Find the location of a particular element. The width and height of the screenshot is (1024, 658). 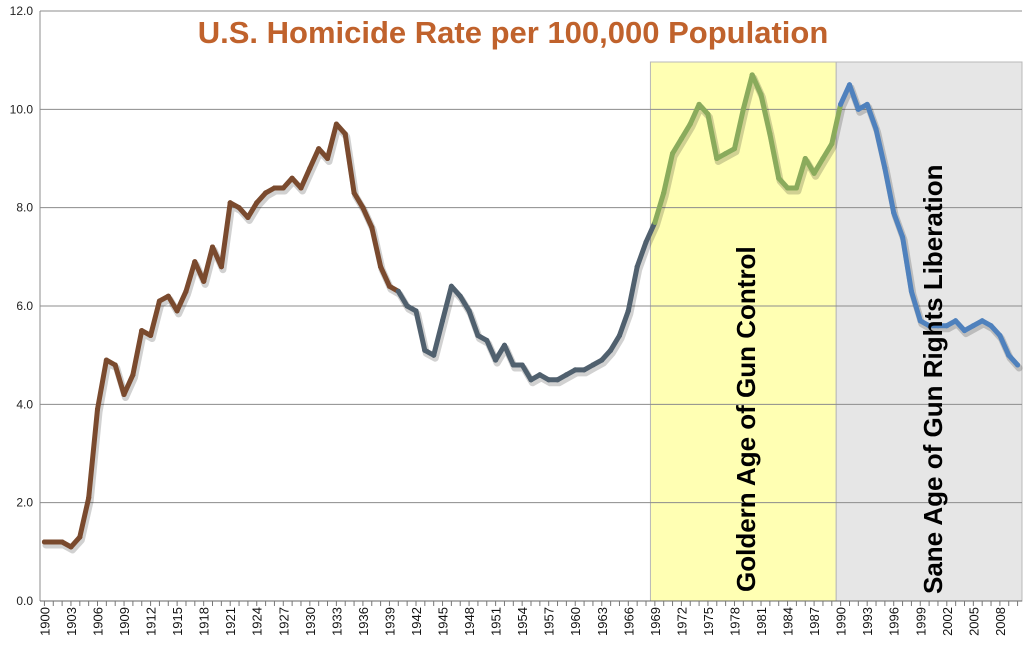

x-tick-label: 1972 is located at coordinates (681, 621).